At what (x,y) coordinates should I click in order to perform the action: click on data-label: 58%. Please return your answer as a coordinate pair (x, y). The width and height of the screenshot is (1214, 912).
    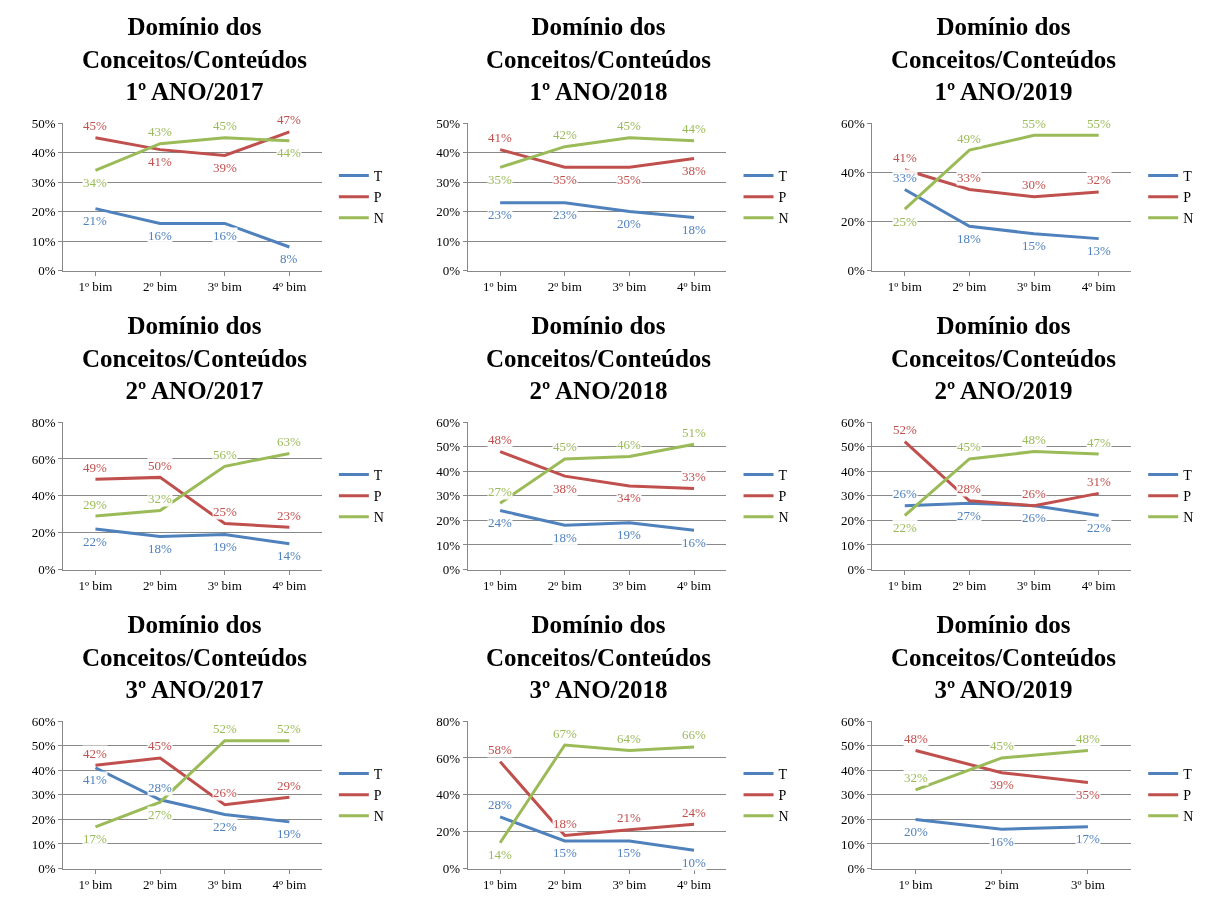
    Looking at the image, I should click on (500, 749).